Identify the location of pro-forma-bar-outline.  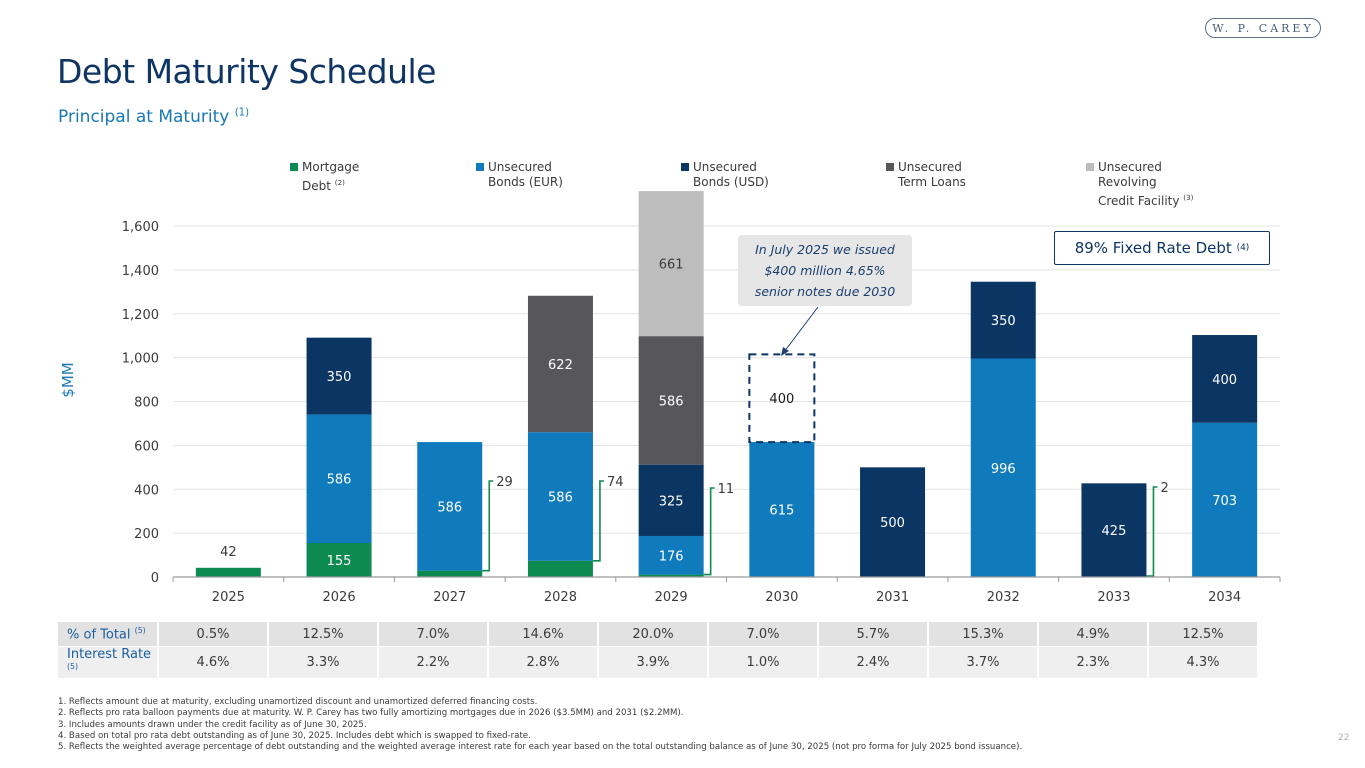
(782, 398).